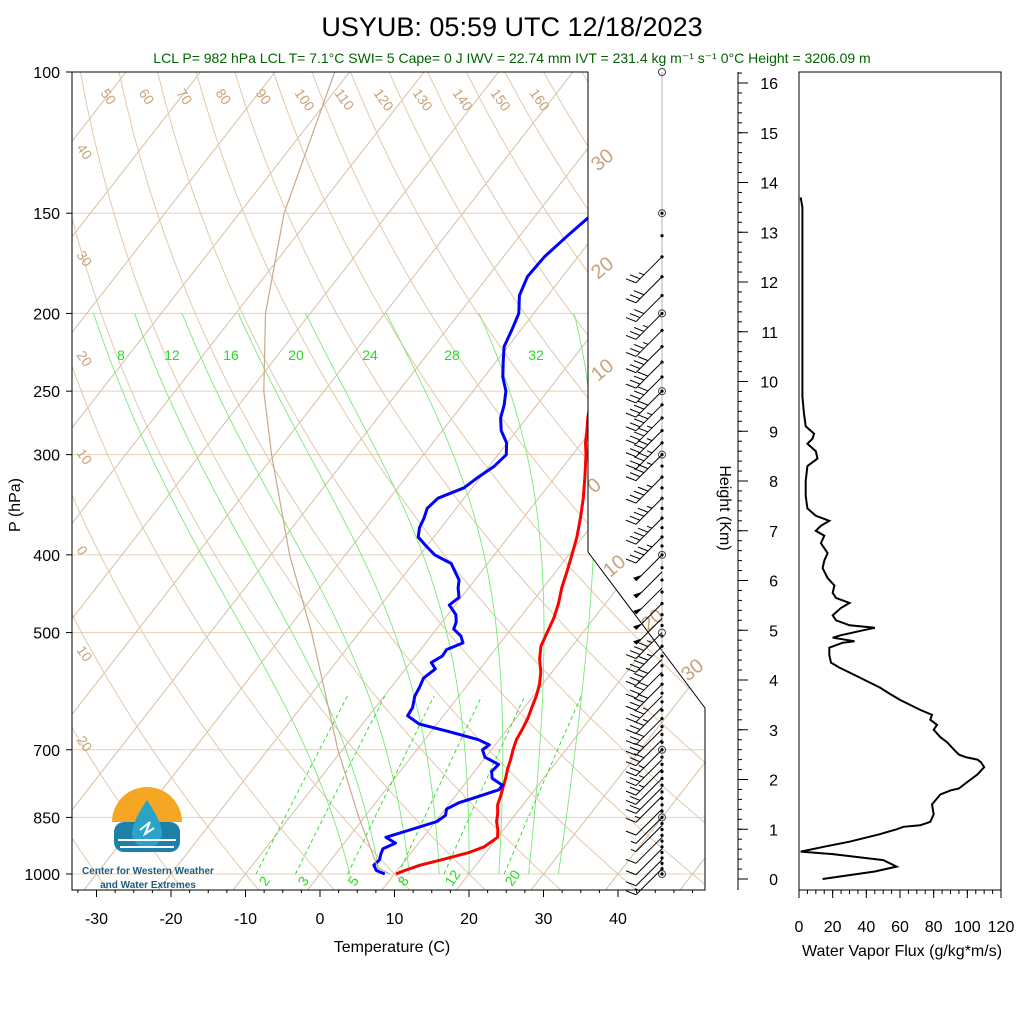 This screenshot has height=1024, width=1024. Describe the element at coordinates (305, 100) in the screenshot. I see `isotherm-label: 100` at that location.